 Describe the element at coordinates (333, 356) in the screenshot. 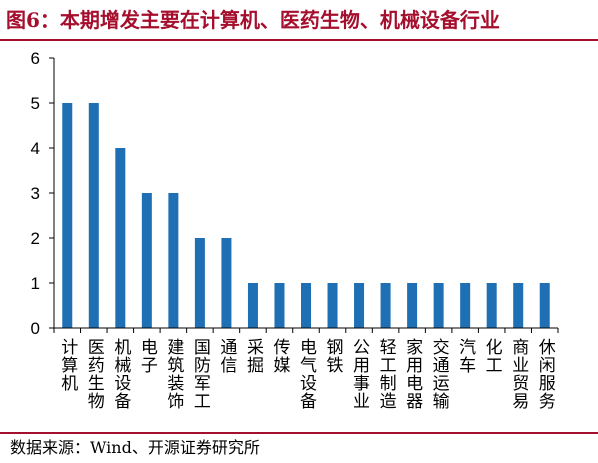

I see `x-tick-label: 钢铁` at that location.